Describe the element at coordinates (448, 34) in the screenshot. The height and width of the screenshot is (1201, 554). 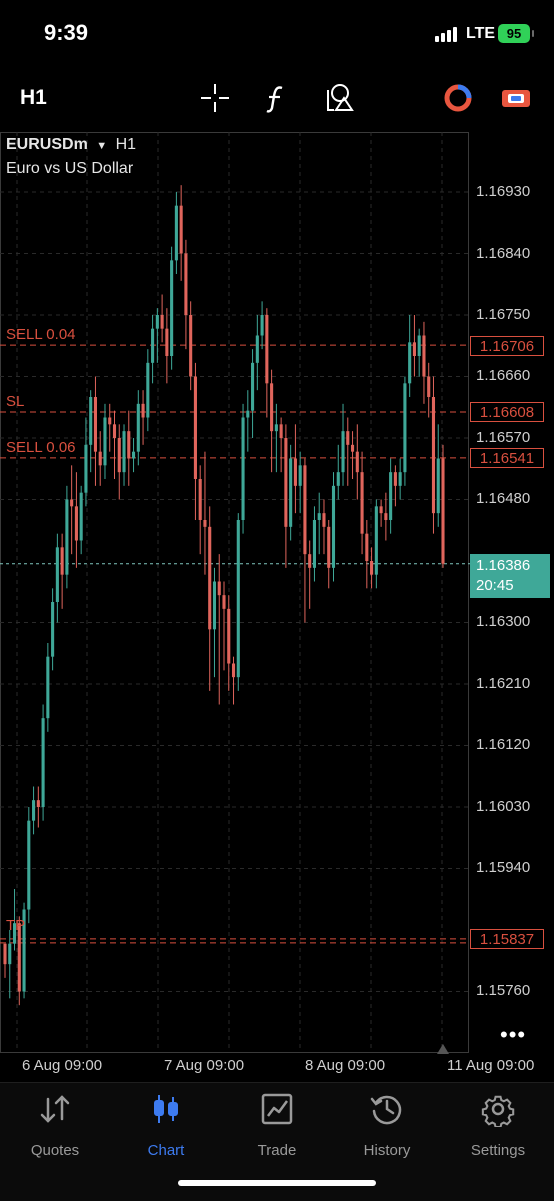
I see `signal-icon` at that location.